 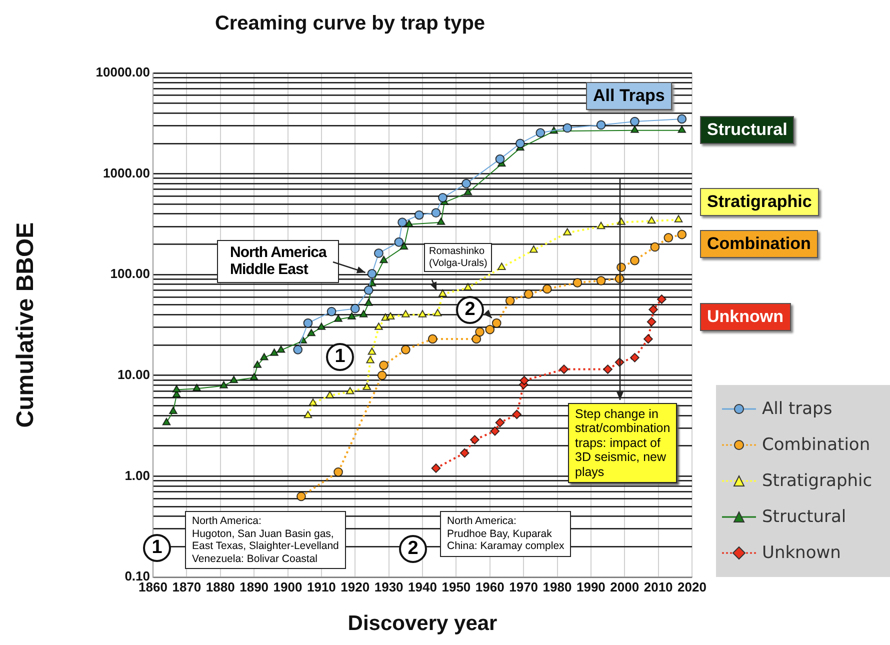 I want to click on annotation: Romashinko (Volga-Urals), so click(x=458, y=257).